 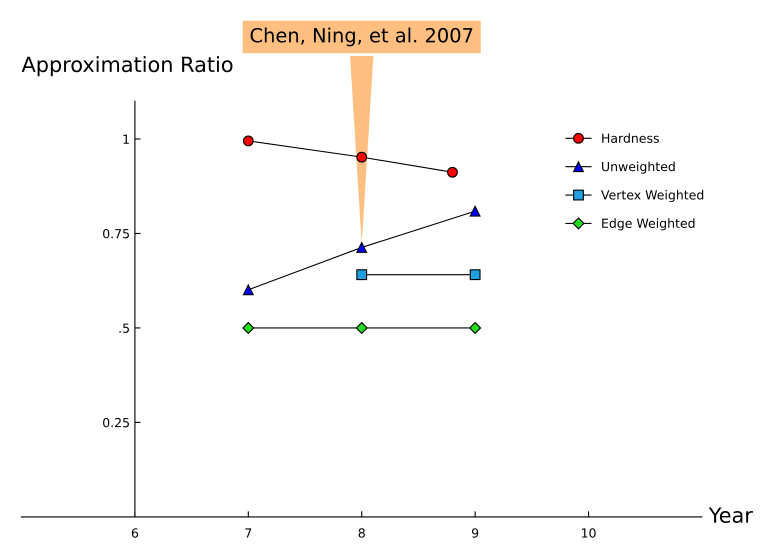 What do you see at coordinates (589, 533) in the screenshot?
I see `x-tick-label: 10` at bounding box center [589, 533].